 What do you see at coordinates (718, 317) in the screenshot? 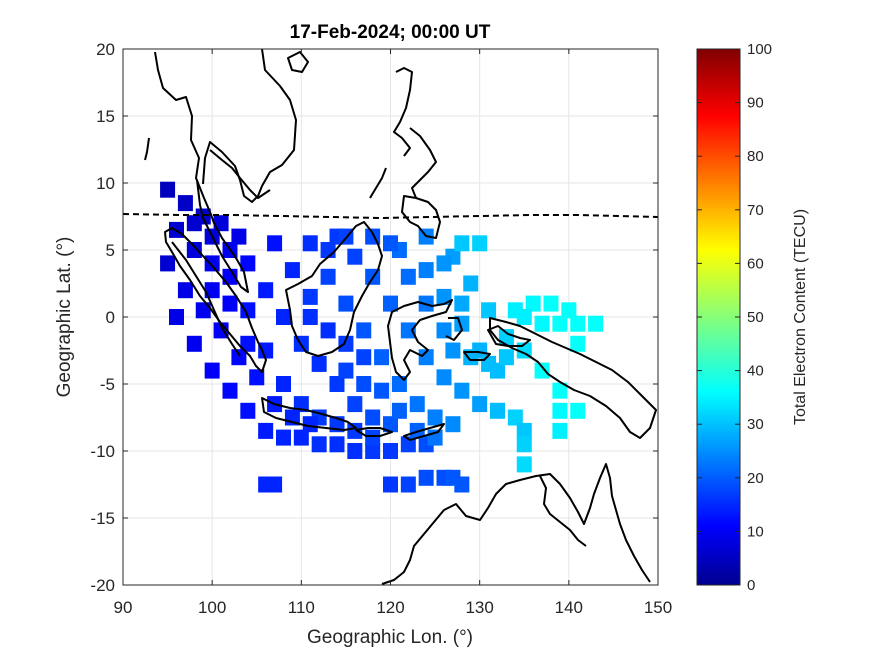
I see `colorbar` at bounding box center [718, 317].